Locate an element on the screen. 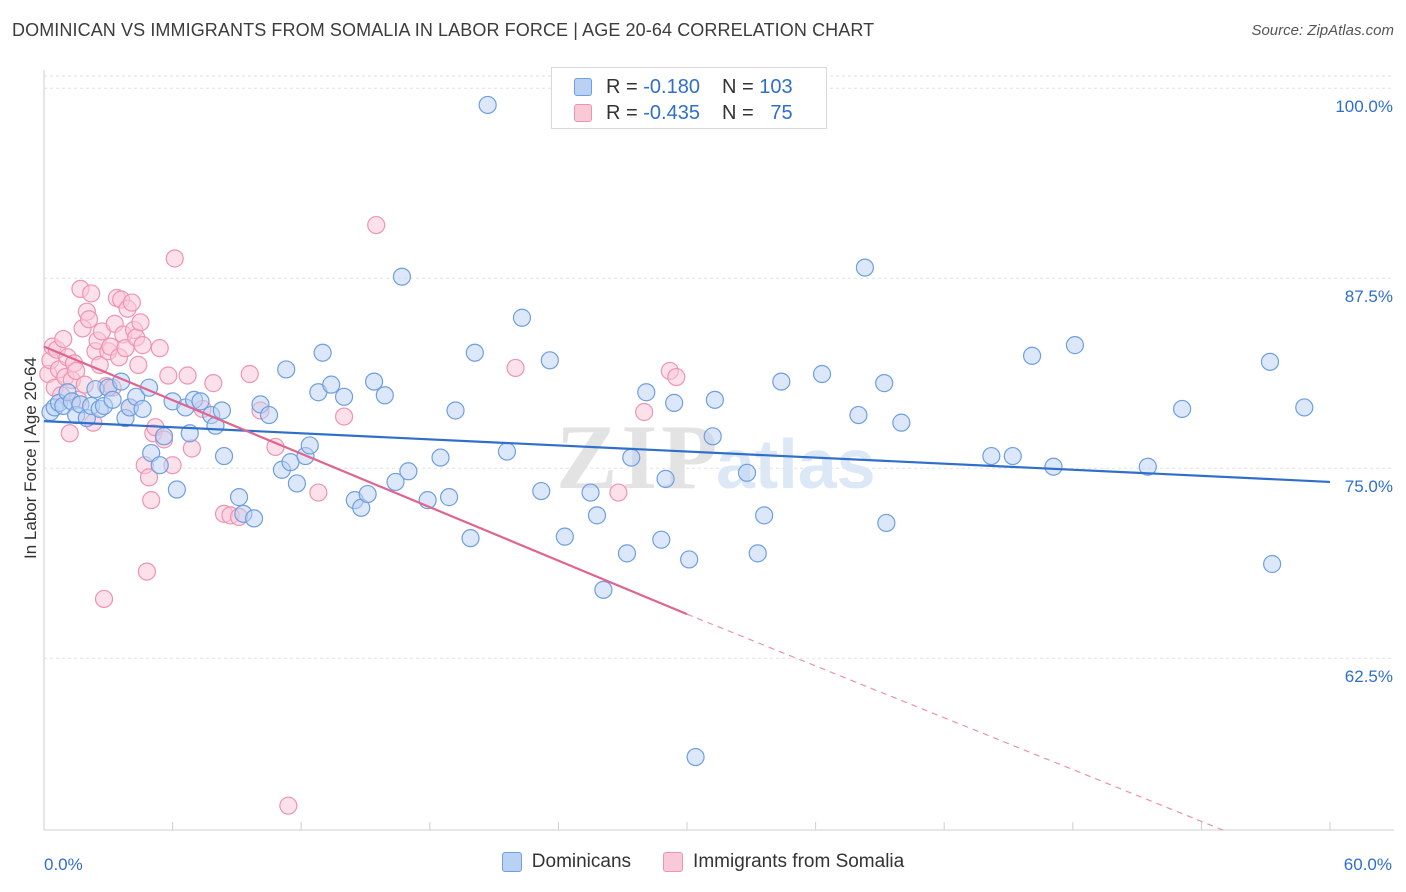 The width and height of the screenshot is (1406, 892). watermark-atlas: atlas is located at coordinates (796, 464).